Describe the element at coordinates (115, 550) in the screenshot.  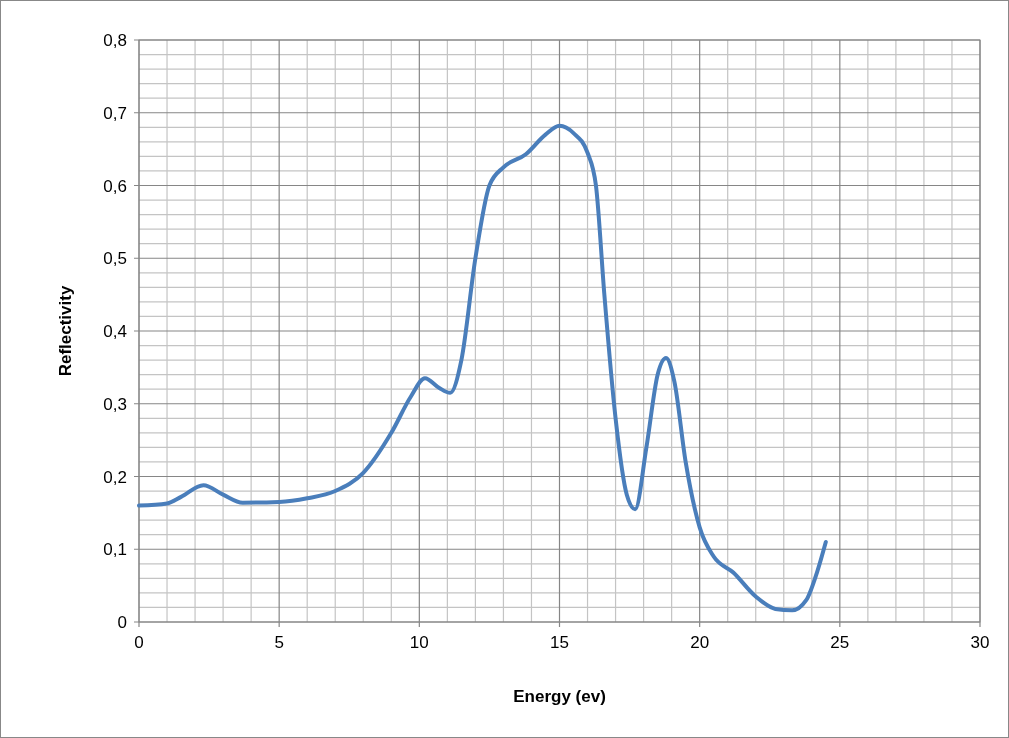
I see `y-tick-label: 0,1` at that location.